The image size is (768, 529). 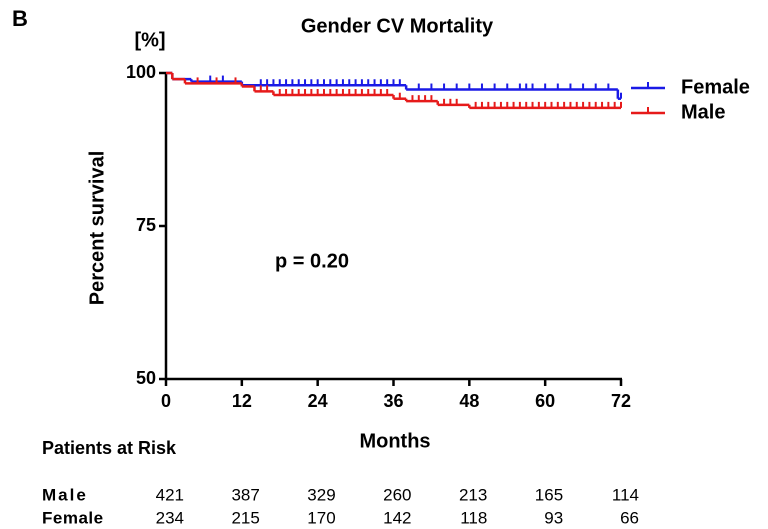 What do you see at coordinates (469, 401) in the screenshot?
I see `x-tick-label: 48` at bounding box center [469, 401].